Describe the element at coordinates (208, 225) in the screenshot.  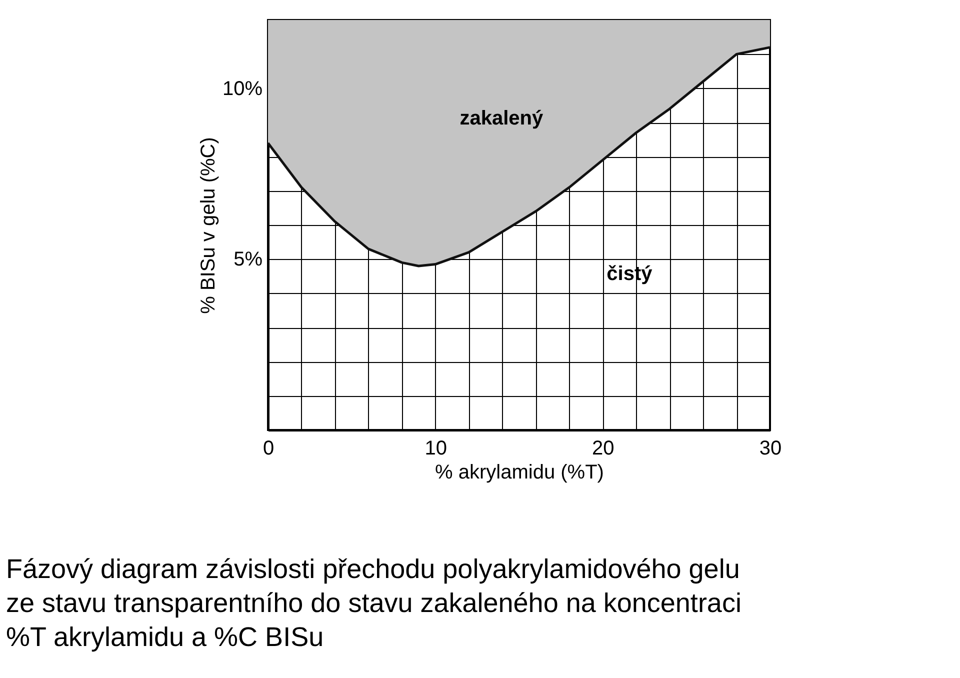
I see `y-axis-title: % BISu v gelu (%C)` at that location.